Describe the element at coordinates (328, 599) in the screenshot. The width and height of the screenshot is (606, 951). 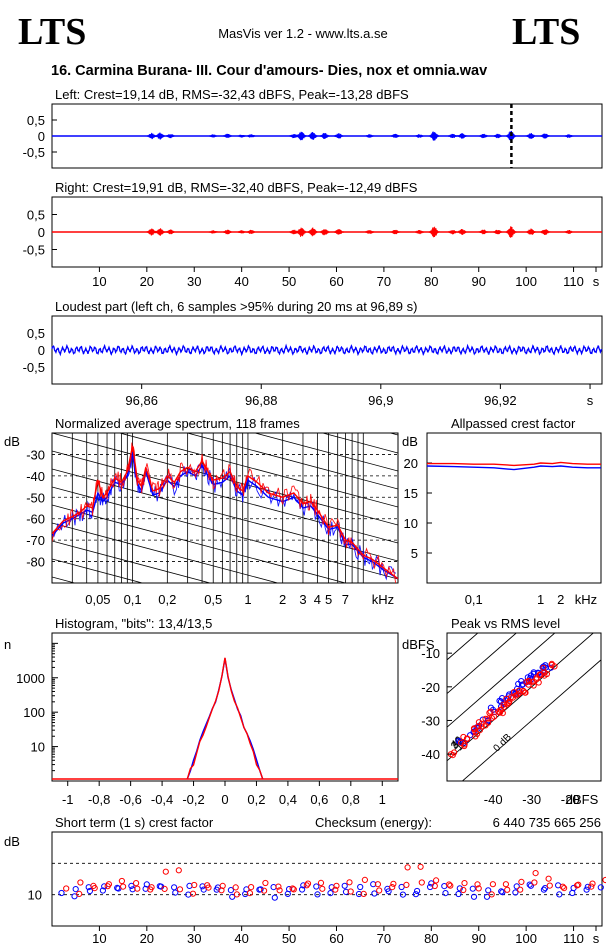
I see `spectrum-xtick: 5` at that location.